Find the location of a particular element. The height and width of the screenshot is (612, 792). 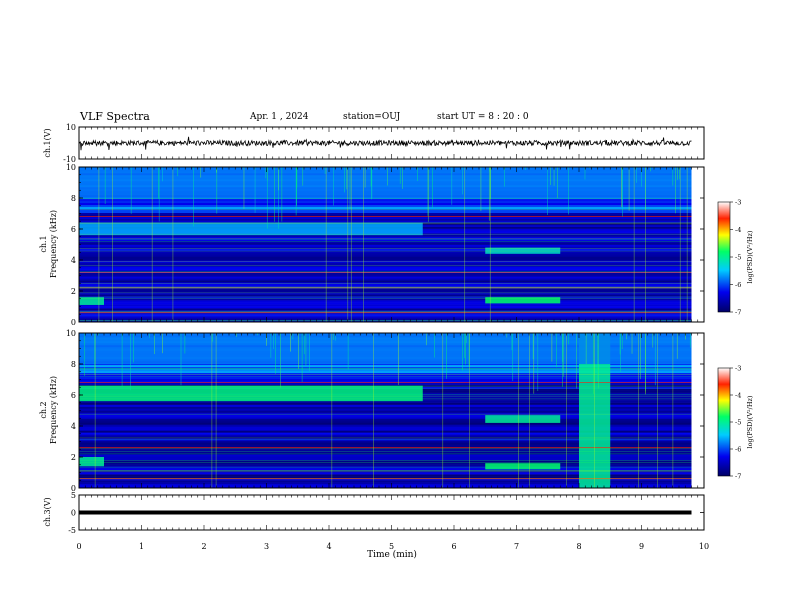

colorbar-tick-label: -6 is located at coordinates (738, 285).